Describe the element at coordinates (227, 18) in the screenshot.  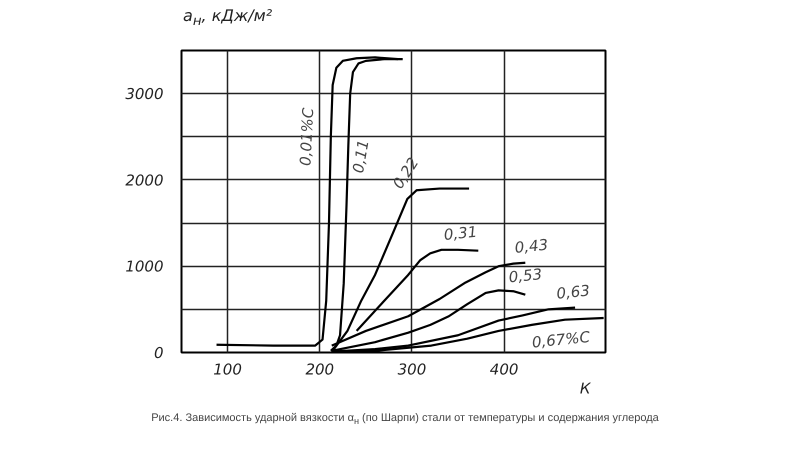
I see `y-axis-title: a$_{н}$, кДж/м²` at that location.